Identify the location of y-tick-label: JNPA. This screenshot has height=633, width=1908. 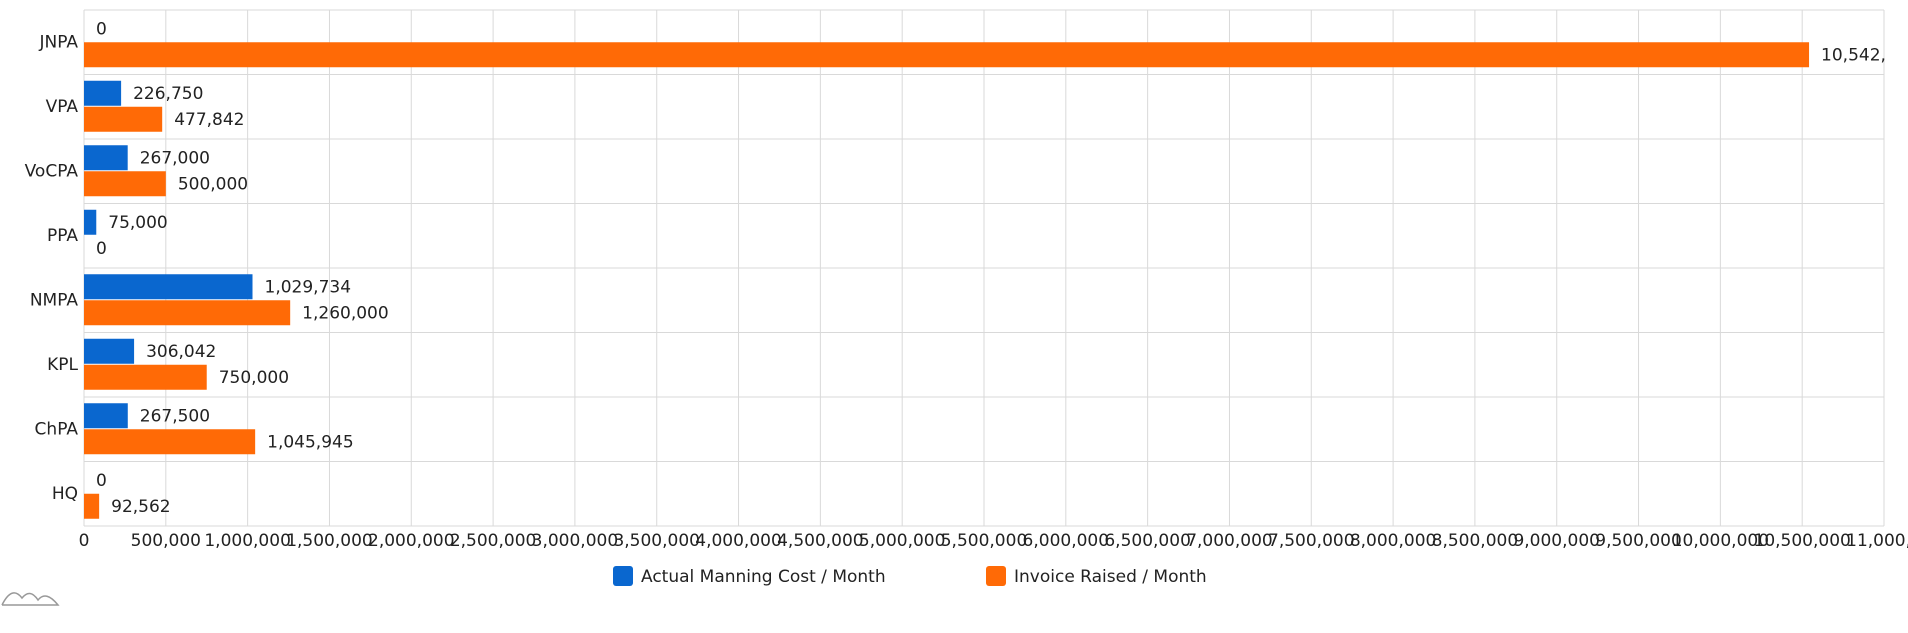
(58, 42).